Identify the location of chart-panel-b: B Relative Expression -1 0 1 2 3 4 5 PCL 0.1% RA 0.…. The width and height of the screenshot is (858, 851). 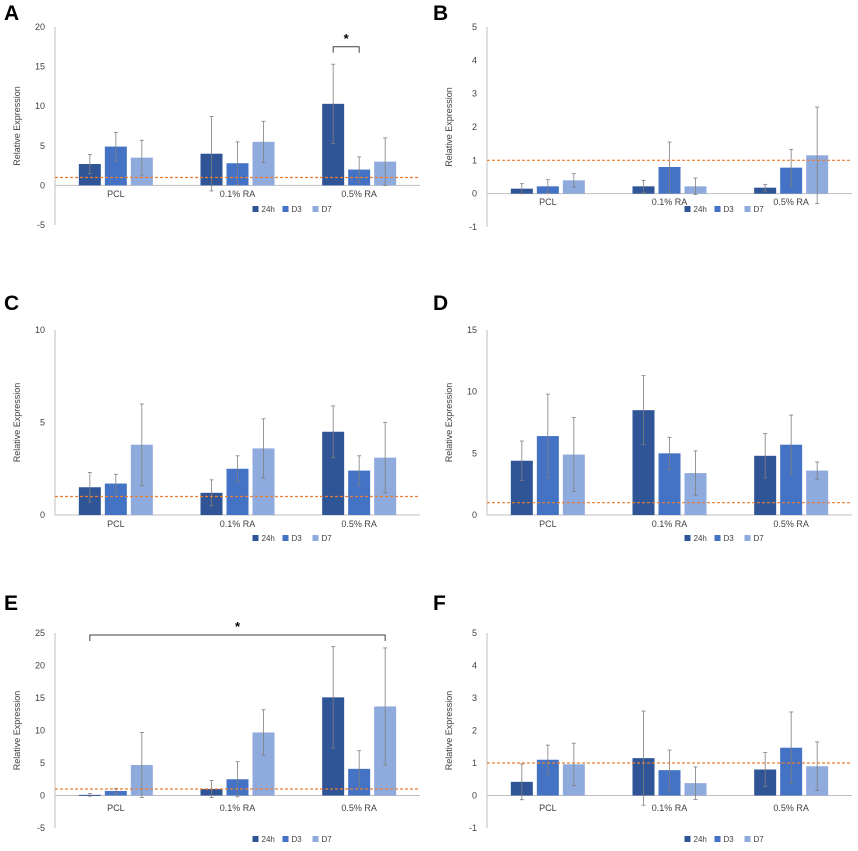
(642, 117).